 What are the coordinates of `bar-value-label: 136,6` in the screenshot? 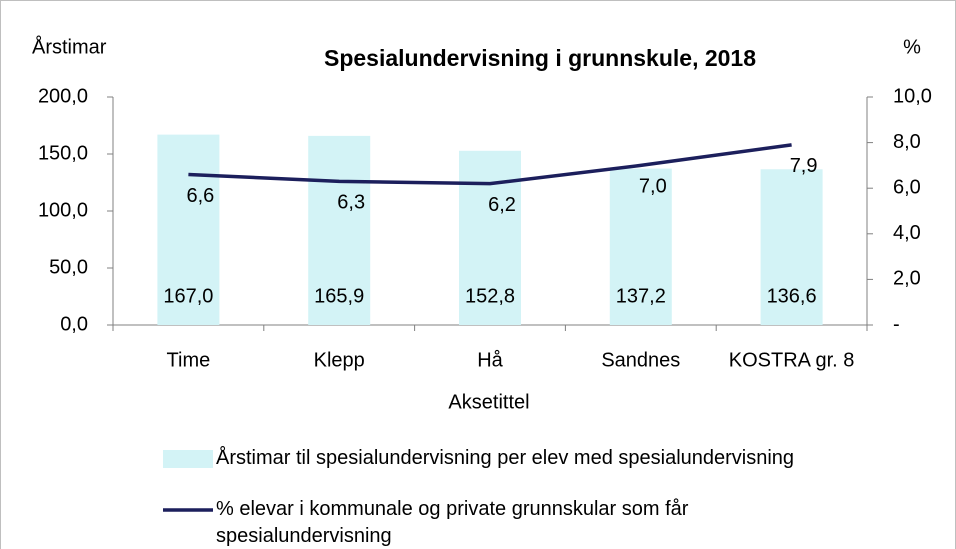 It's located at (792, 296).